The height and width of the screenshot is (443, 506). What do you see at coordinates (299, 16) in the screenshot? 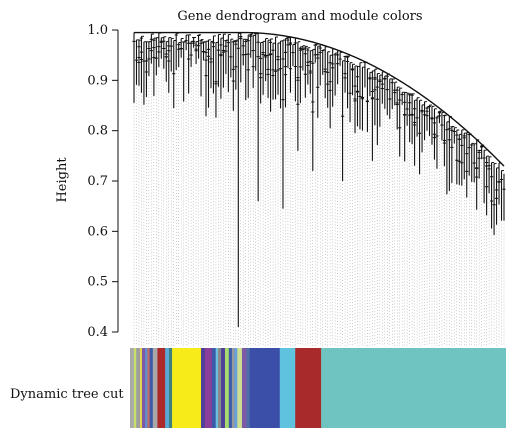
I see `chart-title: Gene dendrogram and module colors` at bounding box center [299, 16].